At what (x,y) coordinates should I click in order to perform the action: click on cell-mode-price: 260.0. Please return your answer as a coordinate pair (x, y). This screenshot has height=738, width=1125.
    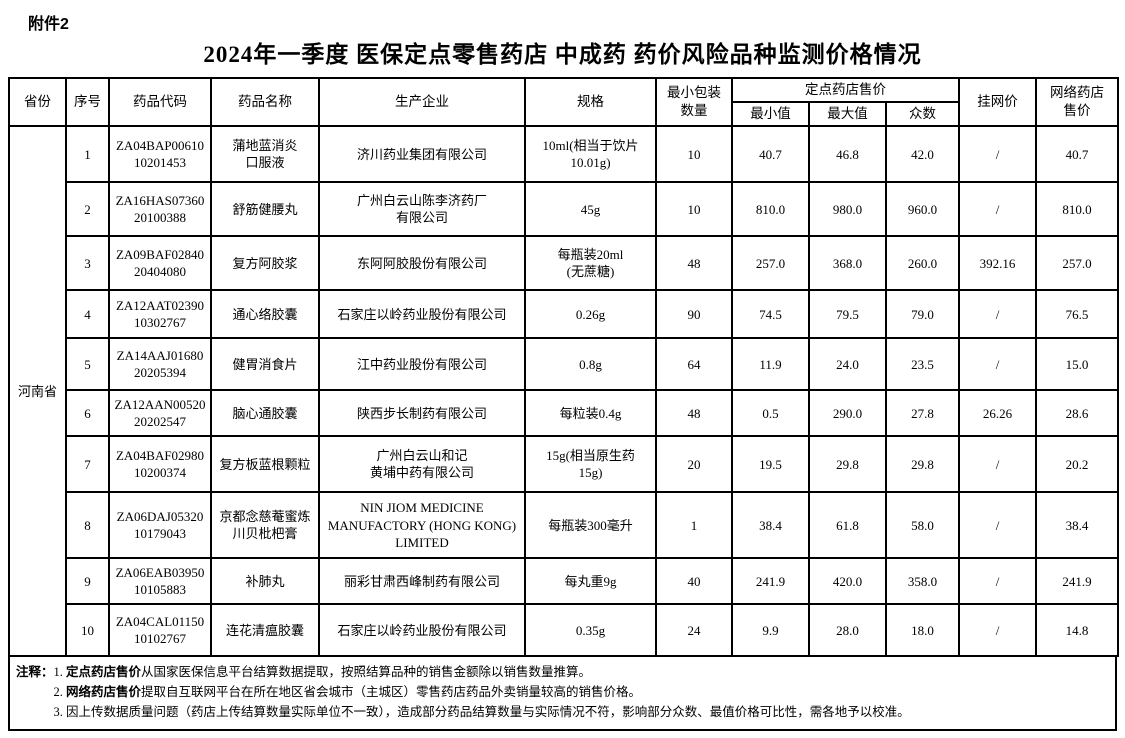
    Looking at the image, I should click on (922, 263).